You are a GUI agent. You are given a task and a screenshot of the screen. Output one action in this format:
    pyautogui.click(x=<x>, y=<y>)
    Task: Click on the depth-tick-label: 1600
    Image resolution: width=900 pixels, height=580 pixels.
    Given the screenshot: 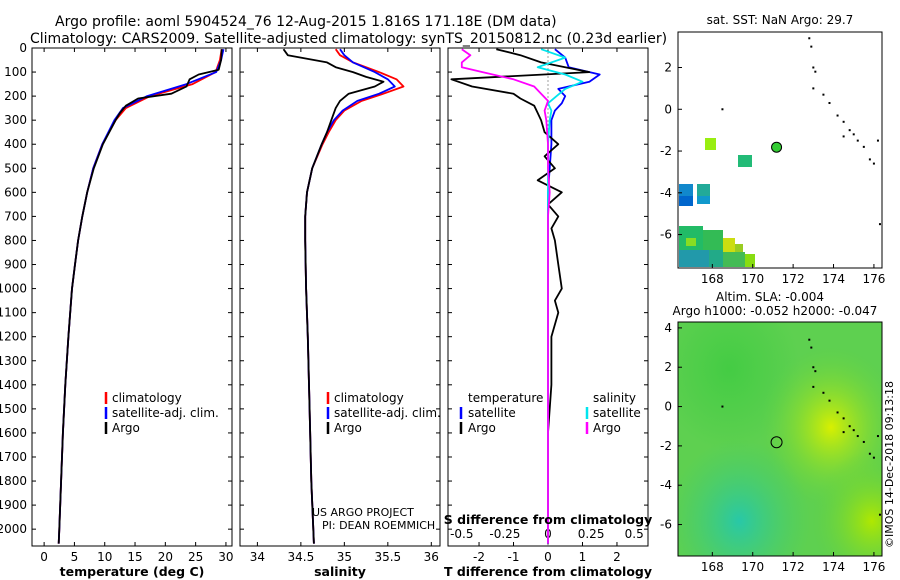 What is the action you would take?
    pyautogui.click(x=13, y=433)
    